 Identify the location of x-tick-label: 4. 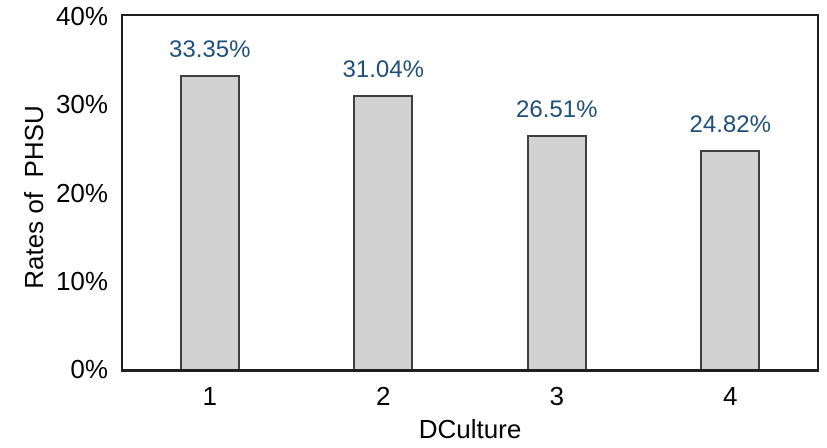
(730, 396).